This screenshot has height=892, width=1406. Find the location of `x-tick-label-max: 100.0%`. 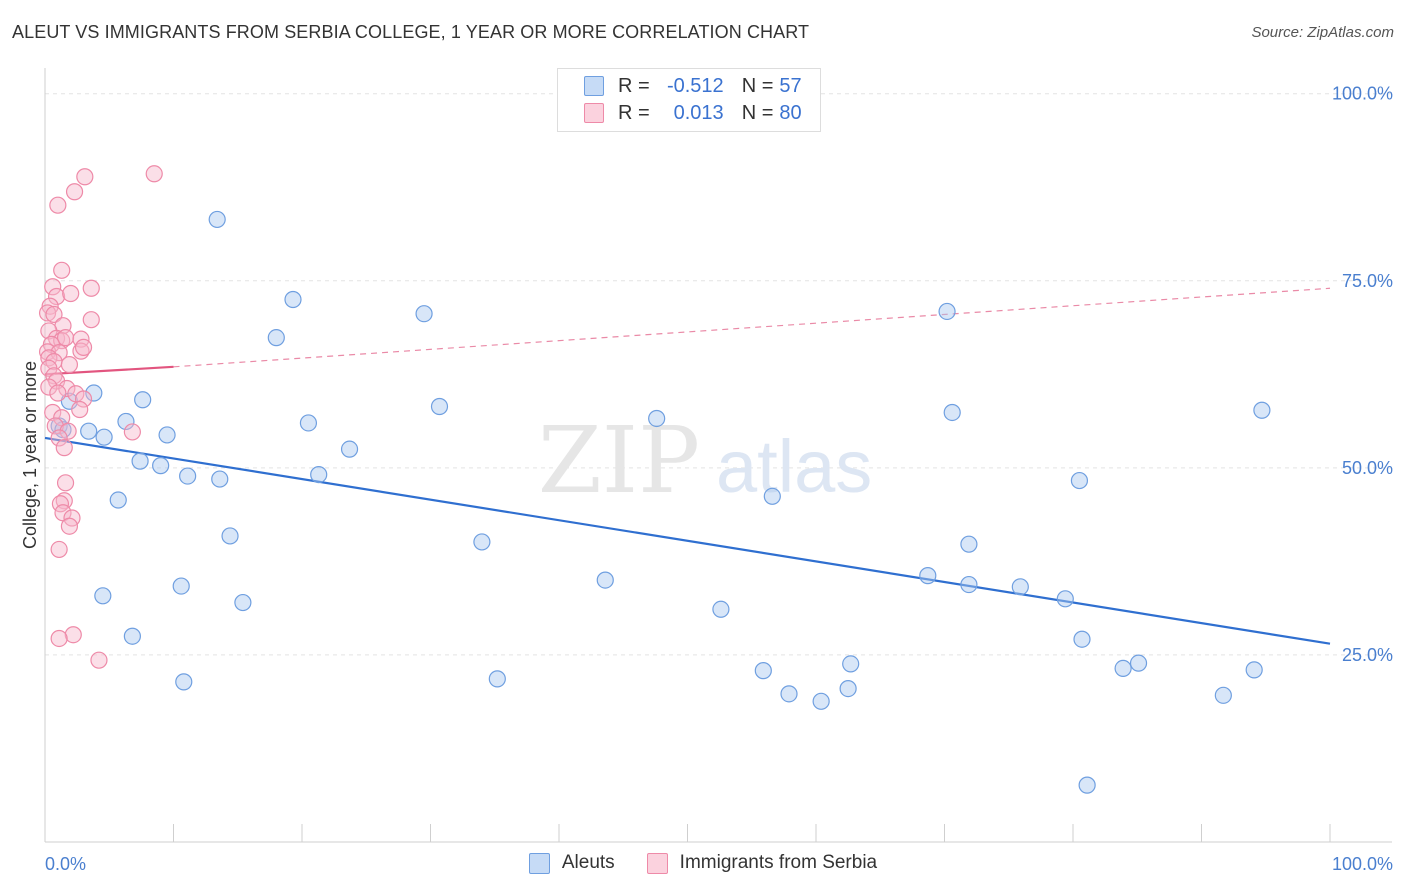

x-tick-label-max: 100.0% is located at coordinates (1362, 864).